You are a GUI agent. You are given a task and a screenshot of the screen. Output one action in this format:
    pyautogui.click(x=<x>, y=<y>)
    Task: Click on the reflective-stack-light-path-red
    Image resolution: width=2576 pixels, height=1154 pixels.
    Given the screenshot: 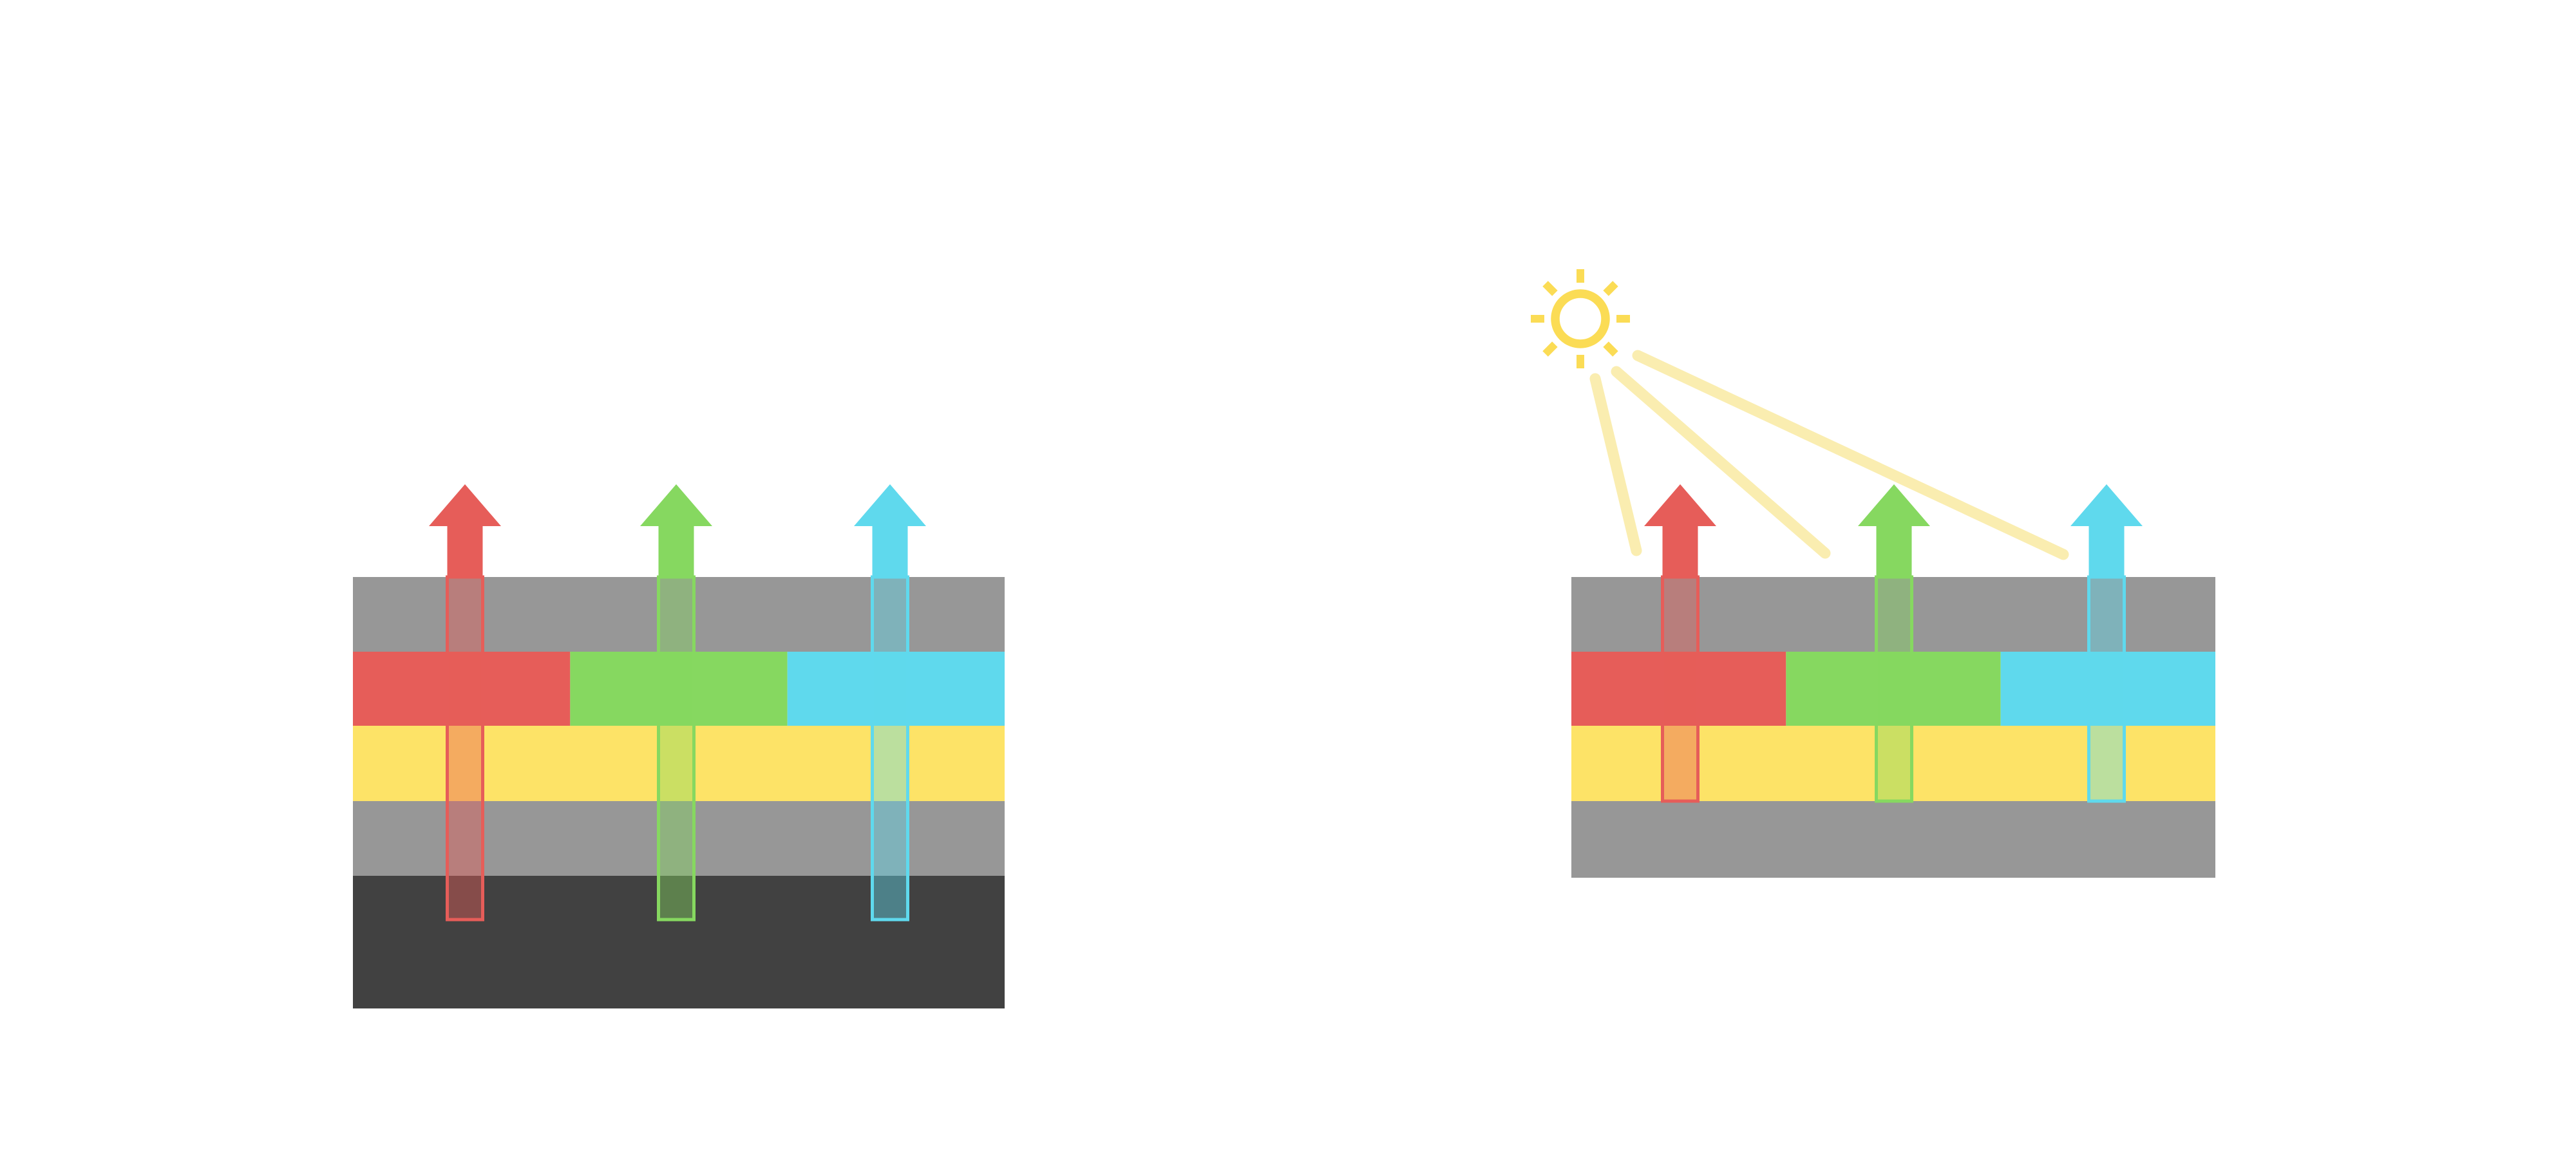 What is the action you would take?
    pyautogui.click(x=1680, y=689)
    